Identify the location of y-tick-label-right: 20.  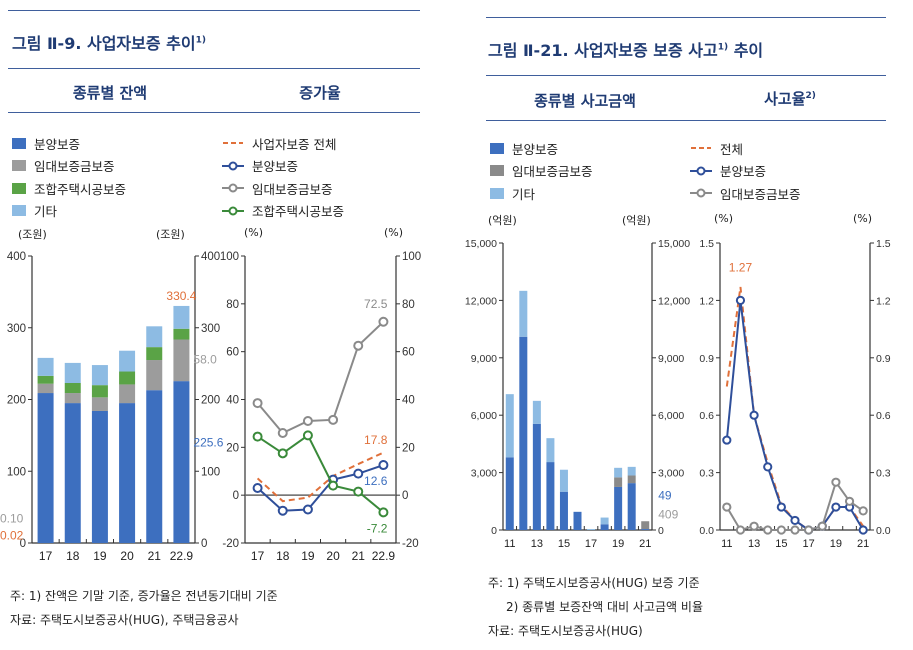
(408, 448).